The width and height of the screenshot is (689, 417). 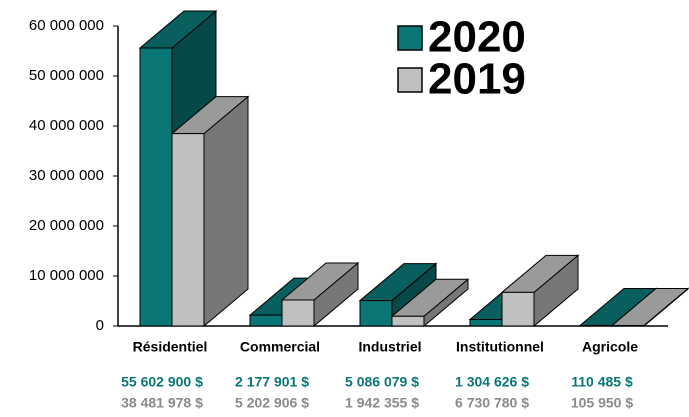 What do you see at coordinates (66, 225) in the screenshot?
I see `y-tick-label: 20 000 000` at bounding box center [66, 225].